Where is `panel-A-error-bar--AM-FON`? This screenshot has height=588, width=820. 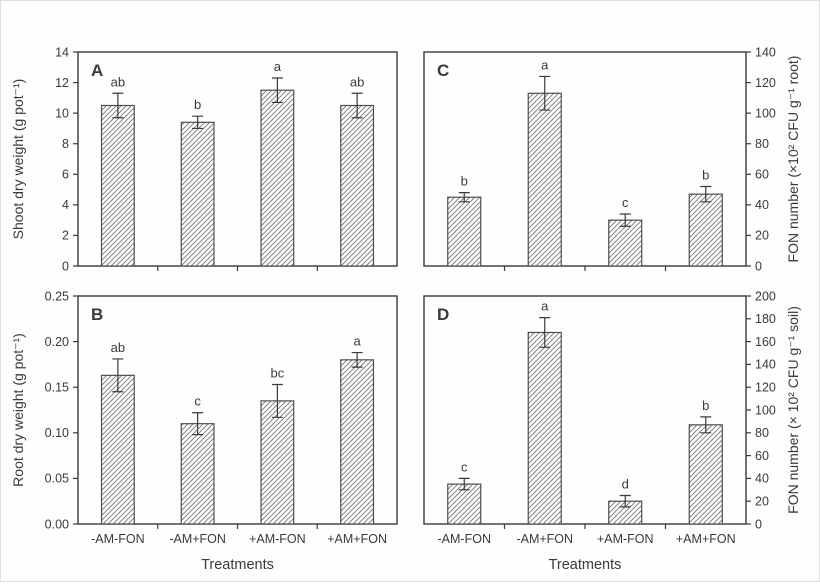
panel-A-error-bar--AM-FON is located at coordinates (118, 105).